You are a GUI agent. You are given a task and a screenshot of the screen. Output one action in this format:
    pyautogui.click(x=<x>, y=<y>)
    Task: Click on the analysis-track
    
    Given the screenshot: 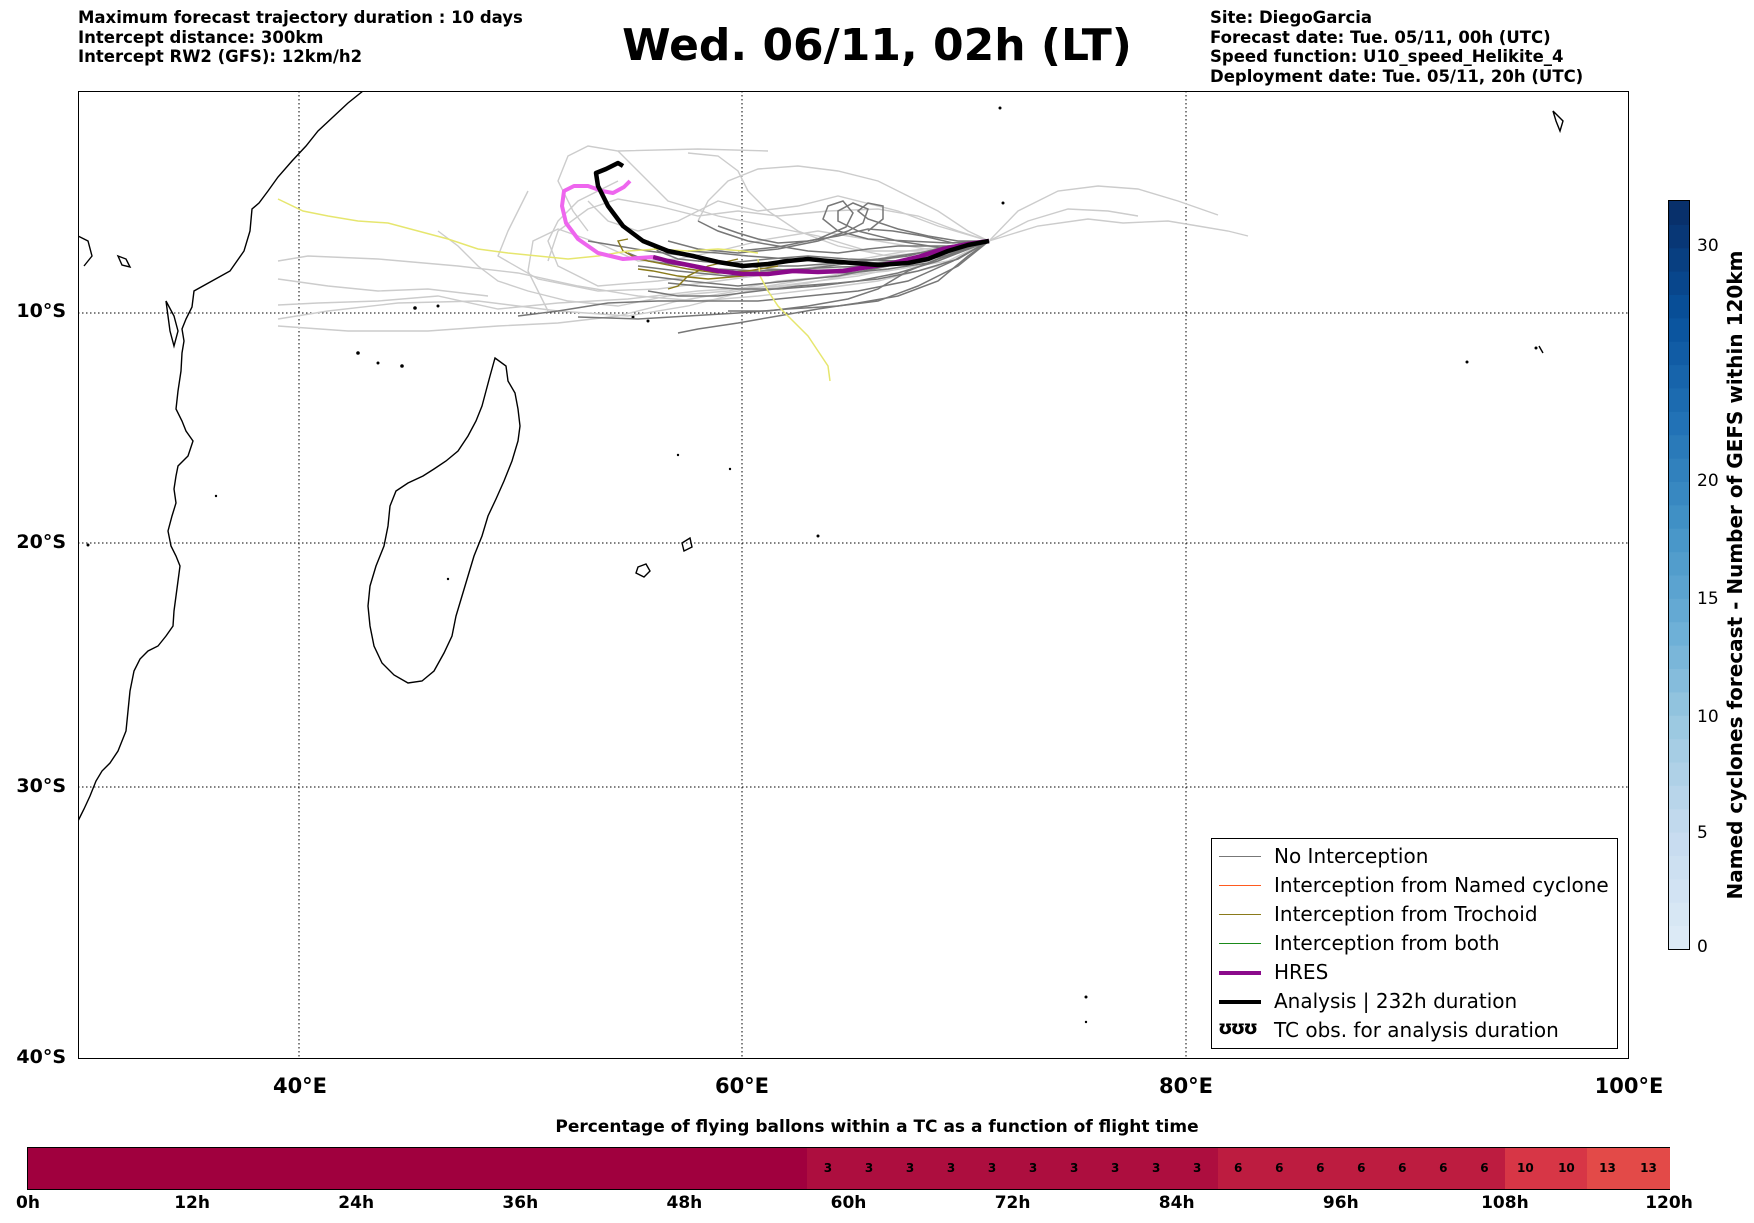 What is the action you would take?
    pyautogui.click(x=791, y=214)
    